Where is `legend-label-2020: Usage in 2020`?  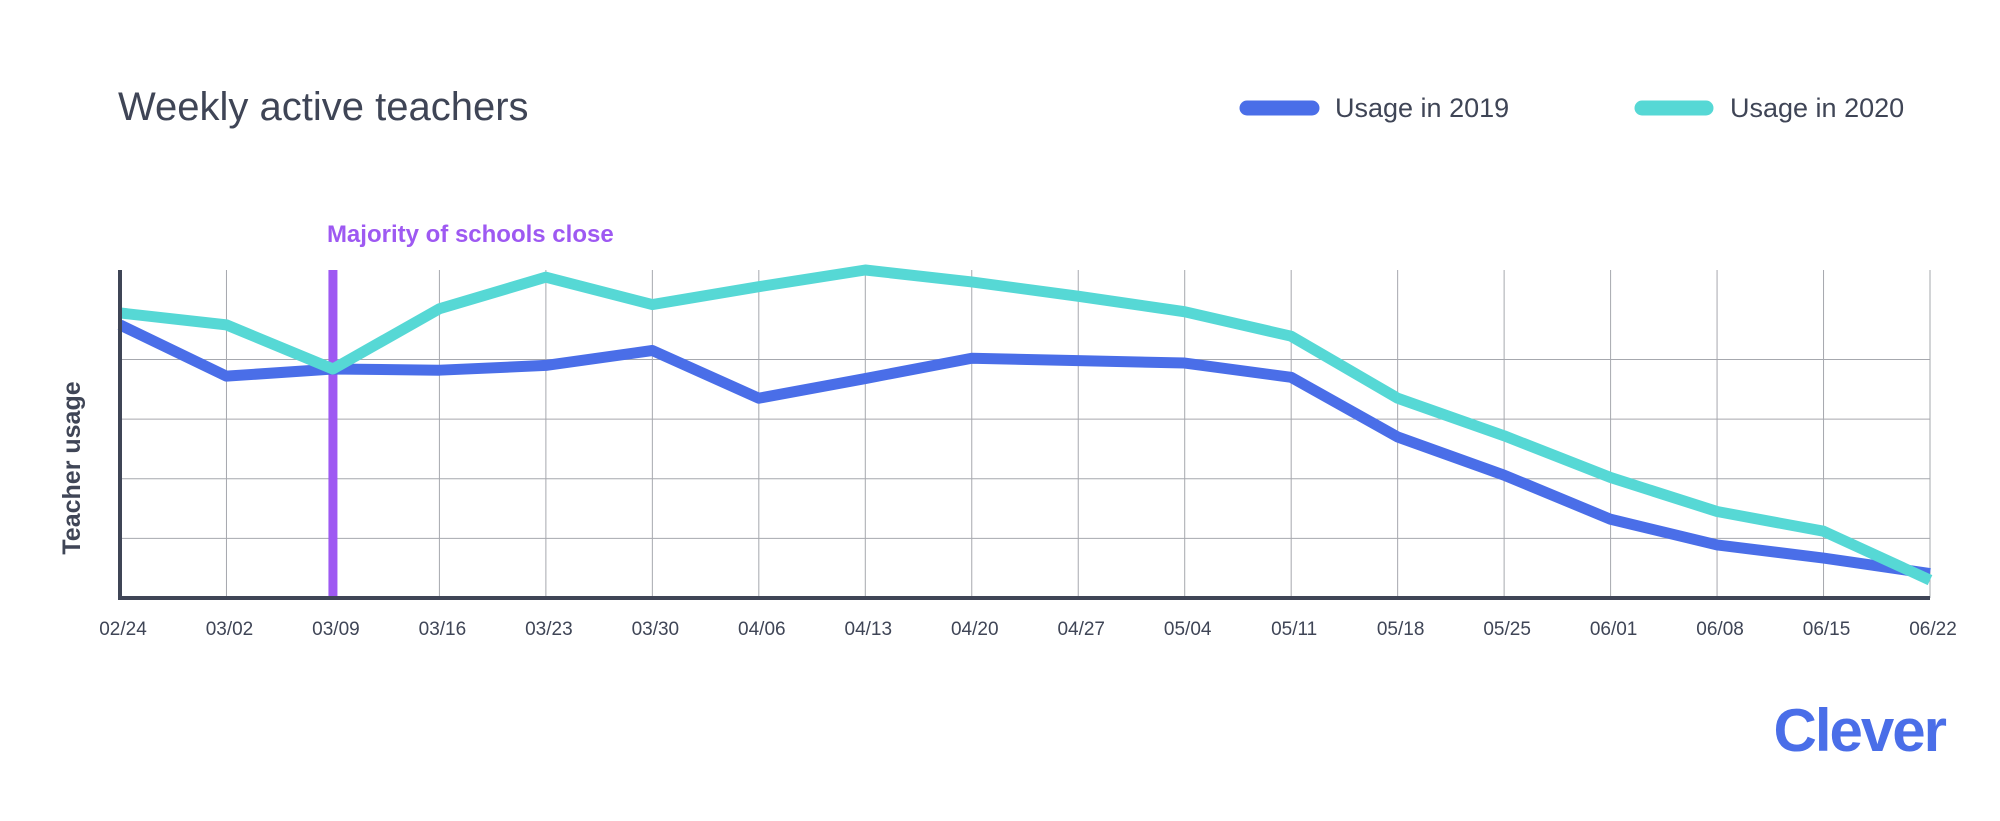 legend-label-2020: Usage in 2020 is located at coordinates (1817, 108).